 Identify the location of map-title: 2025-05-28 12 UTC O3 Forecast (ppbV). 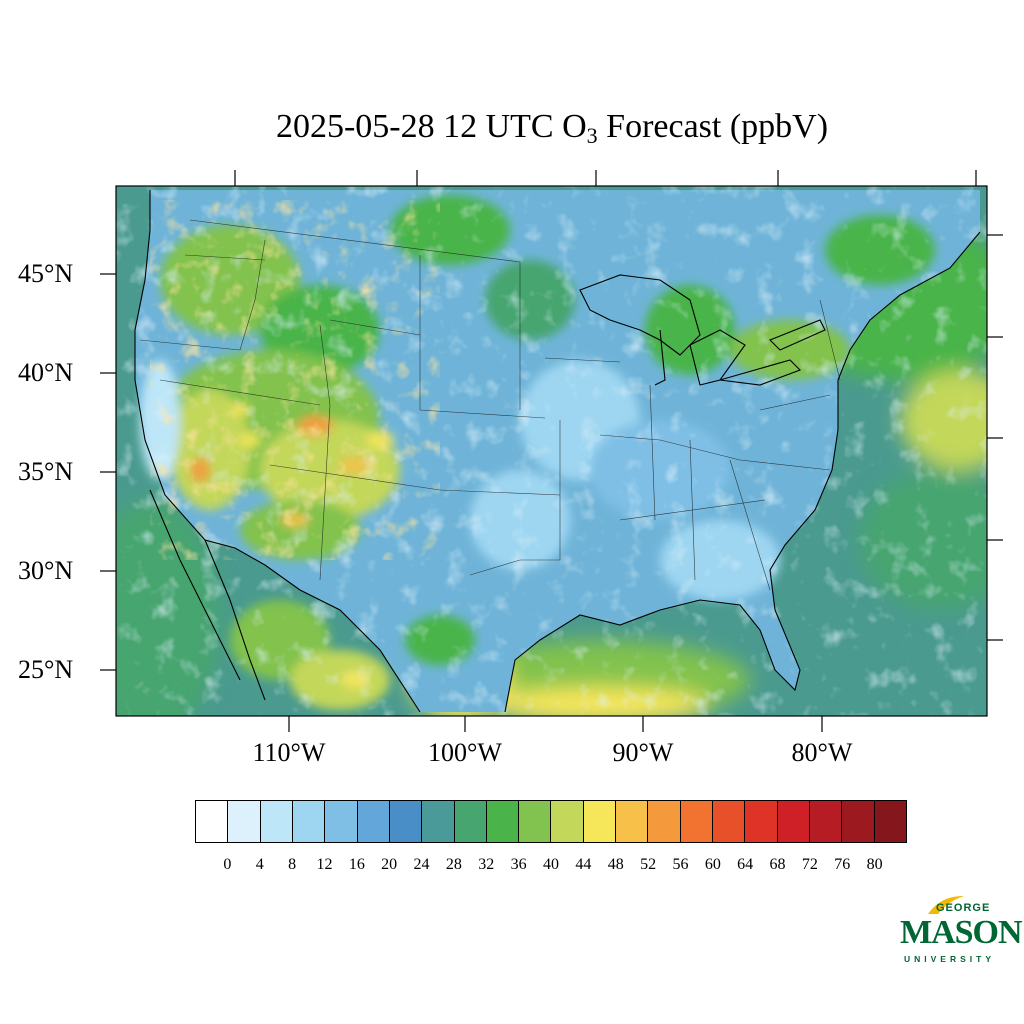
(552, 128).